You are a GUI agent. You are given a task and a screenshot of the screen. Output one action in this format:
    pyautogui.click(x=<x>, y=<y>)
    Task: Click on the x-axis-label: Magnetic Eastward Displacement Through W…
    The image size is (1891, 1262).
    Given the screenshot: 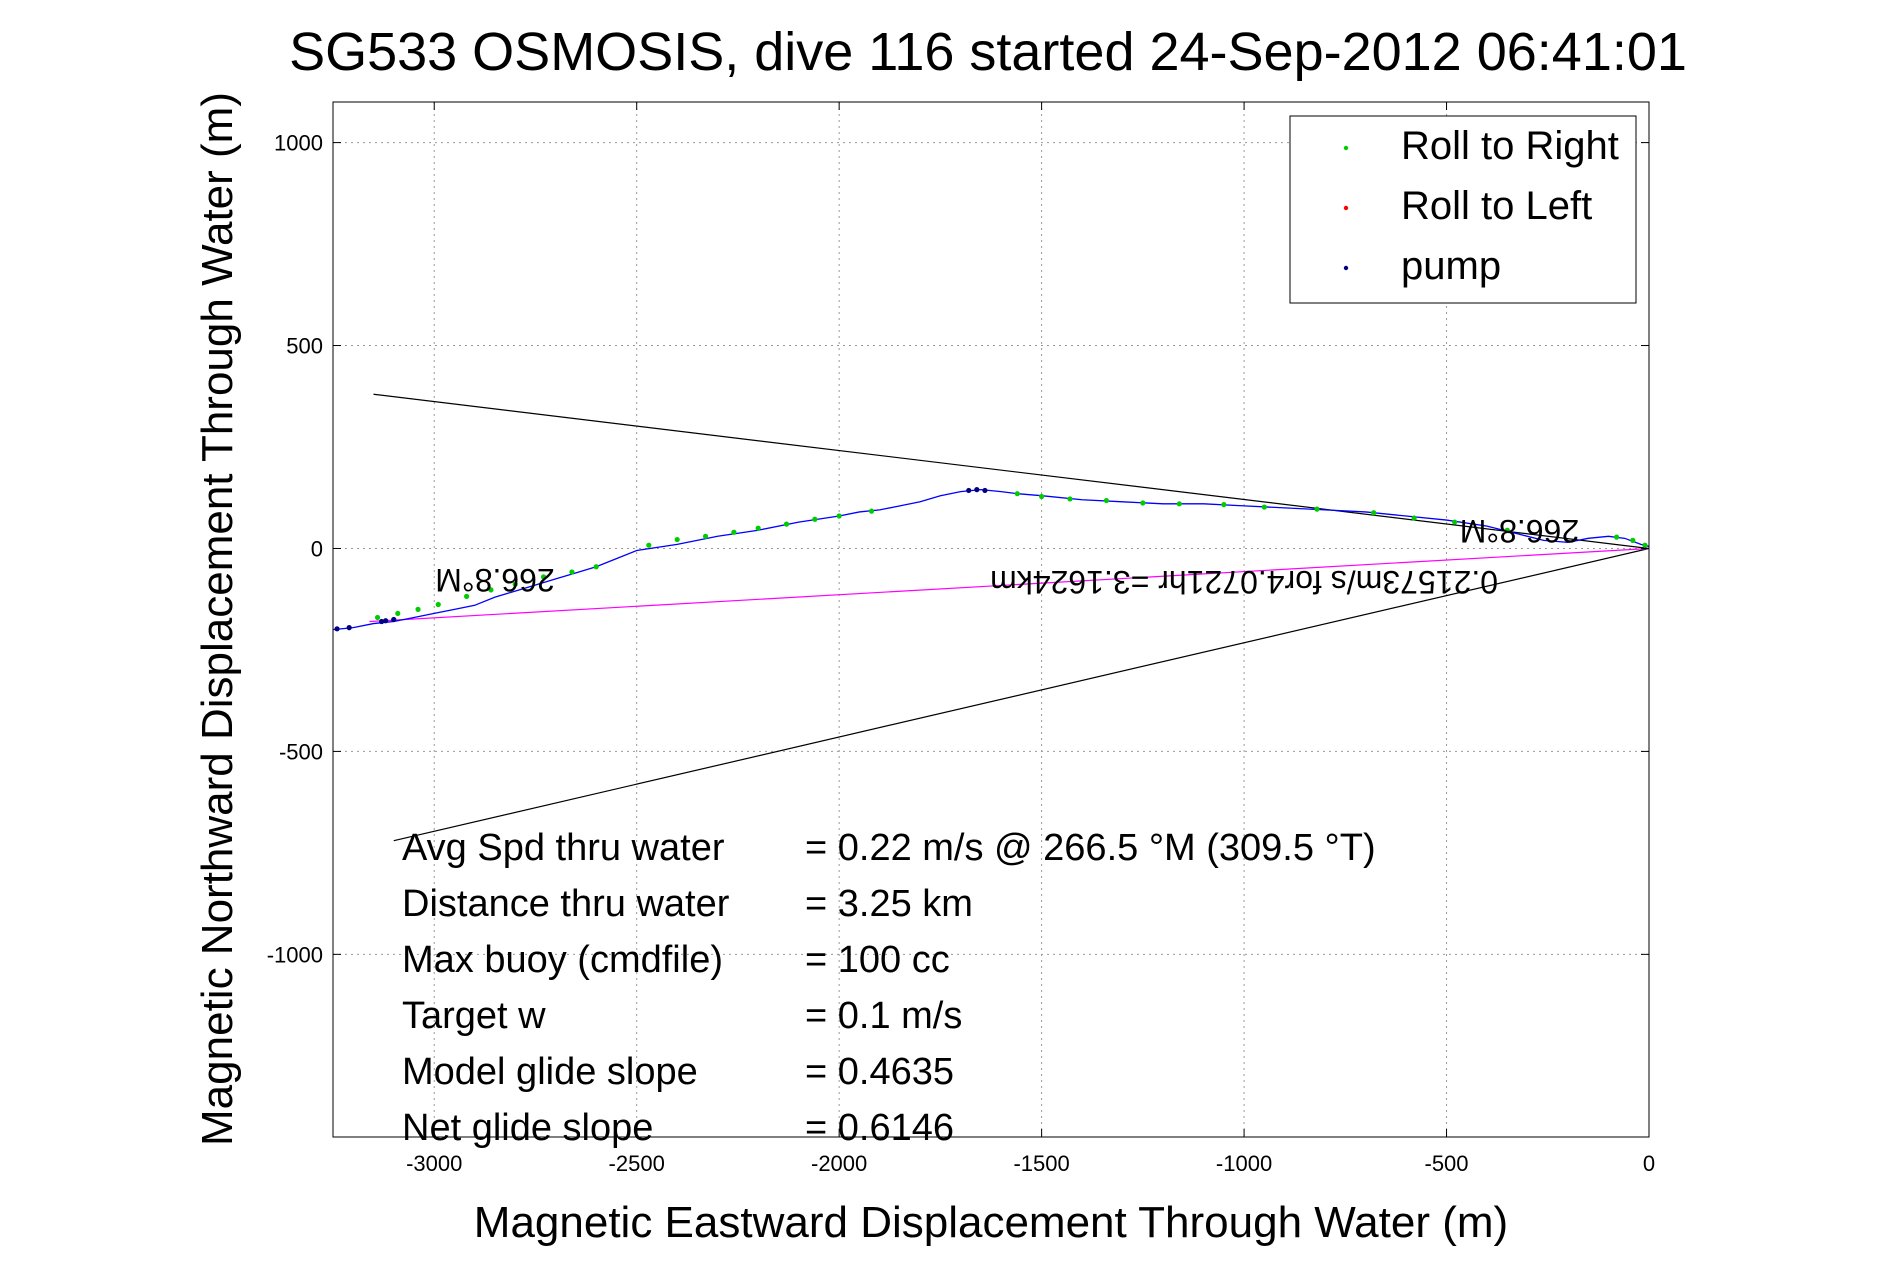 What is the action you would take?
    pyautogui.click(x=991, y=1222)
    